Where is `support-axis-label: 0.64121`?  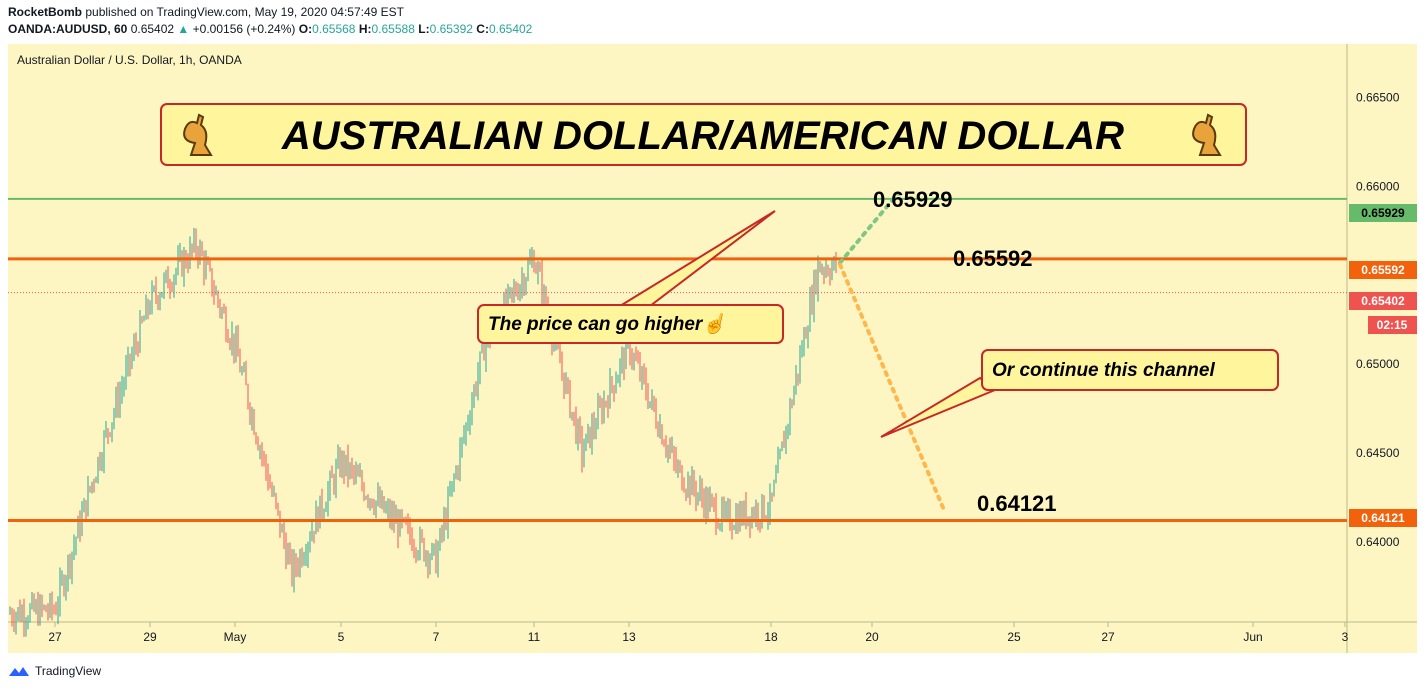 support-axis-label: 0.64121 is located at coordinates (1383, 518).